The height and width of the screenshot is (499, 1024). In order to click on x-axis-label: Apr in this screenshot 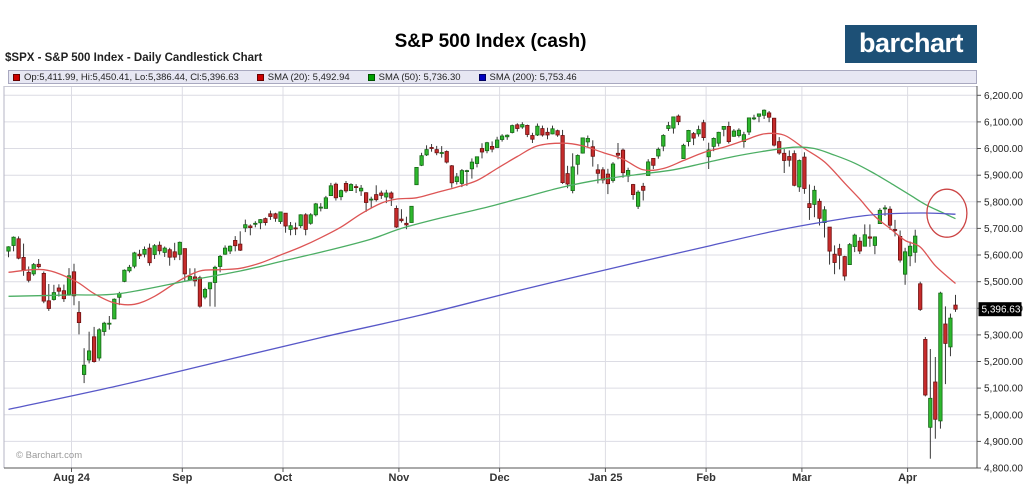, I will do `click(908, 478)`.